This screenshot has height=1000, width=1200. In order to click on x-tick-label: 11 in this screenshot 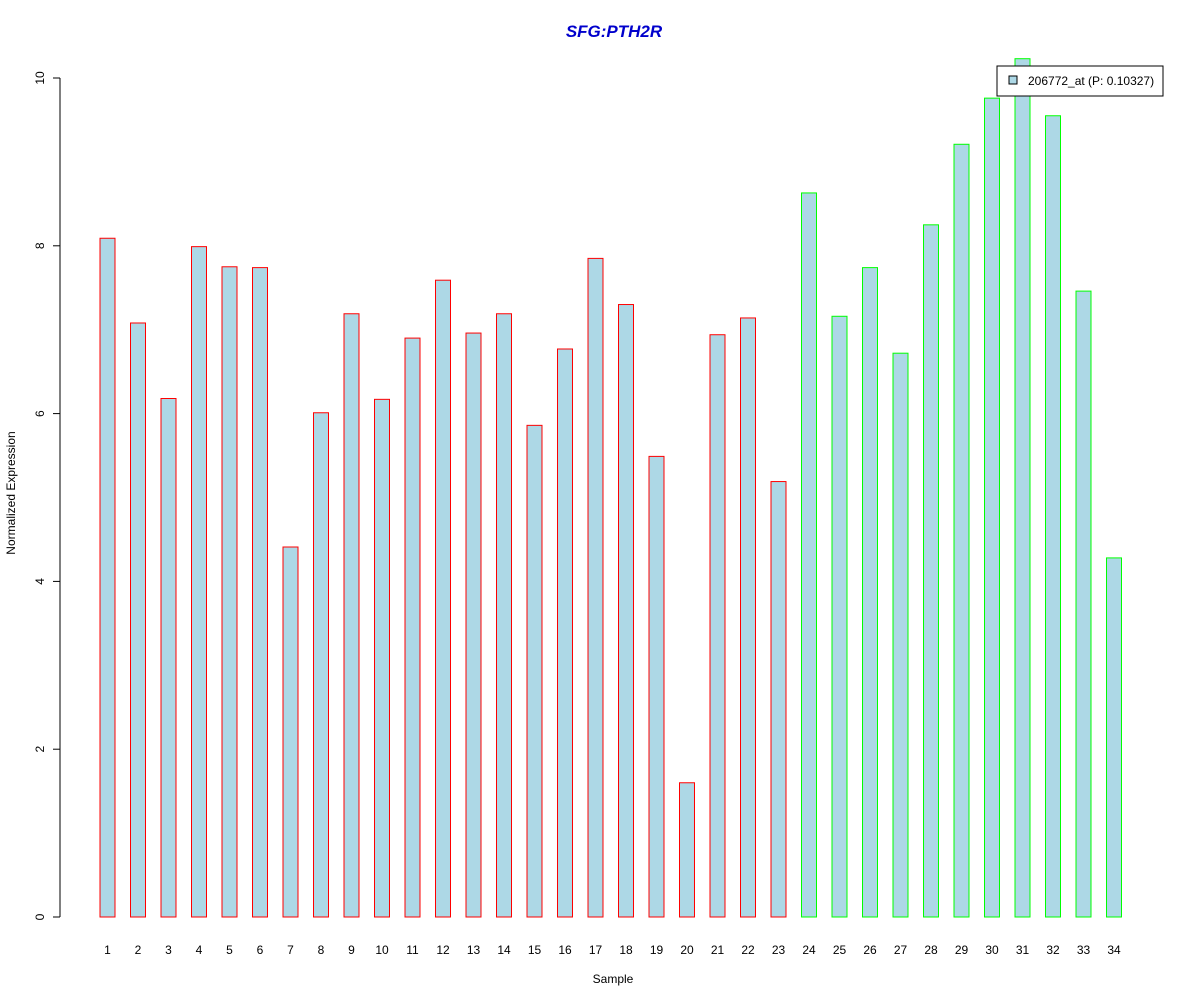, I will do `click(412, 950)`.